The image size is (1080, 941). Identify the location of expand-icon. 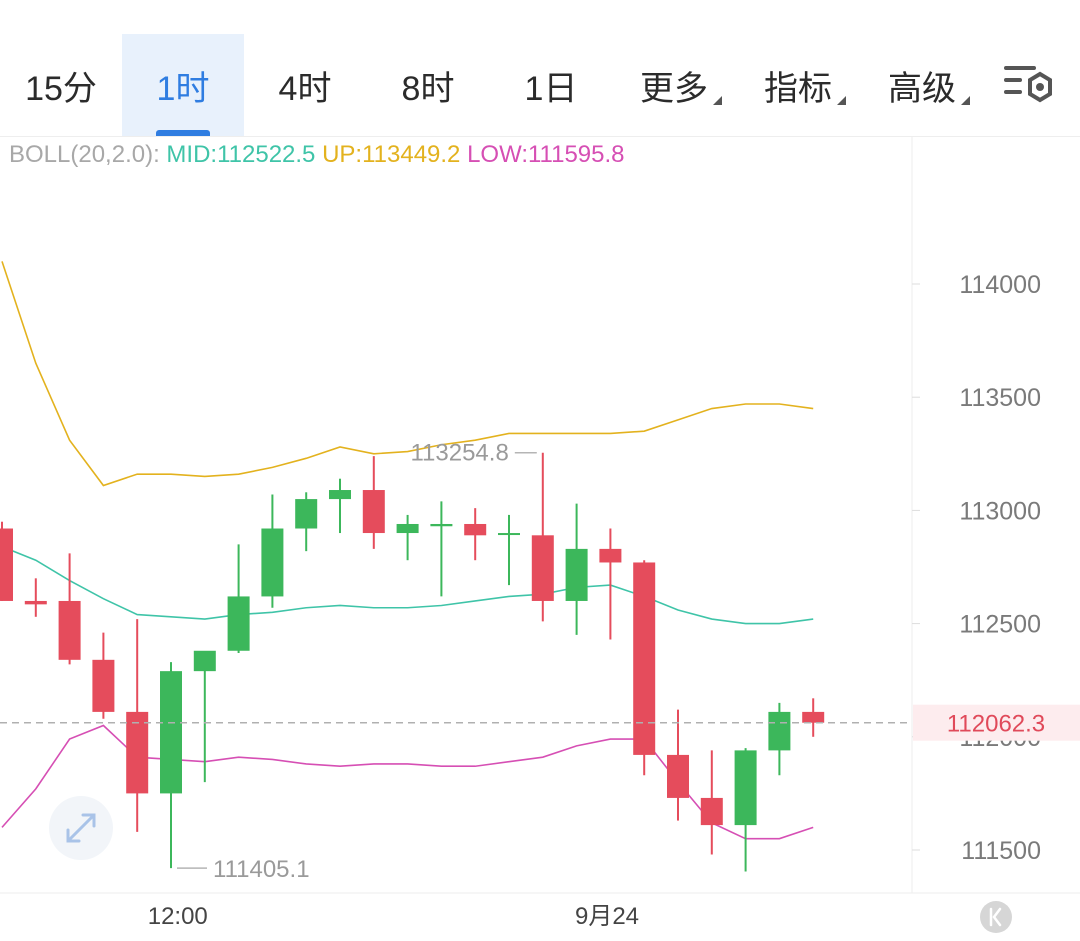
(81, 828).